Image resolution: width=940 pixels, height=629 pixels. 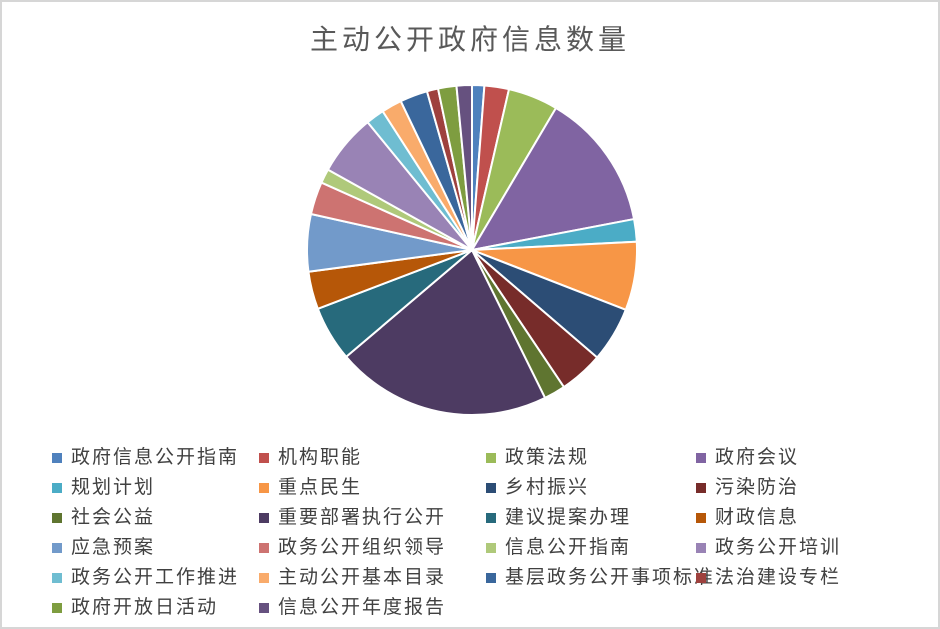 I want to click on legend-item: 政务公开组织领导, so click(x=352, y=548).